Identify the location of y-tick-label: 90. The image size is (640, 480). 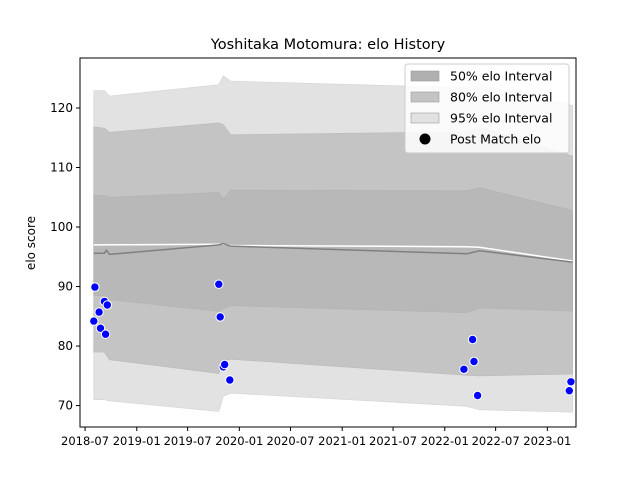
(65, 287).